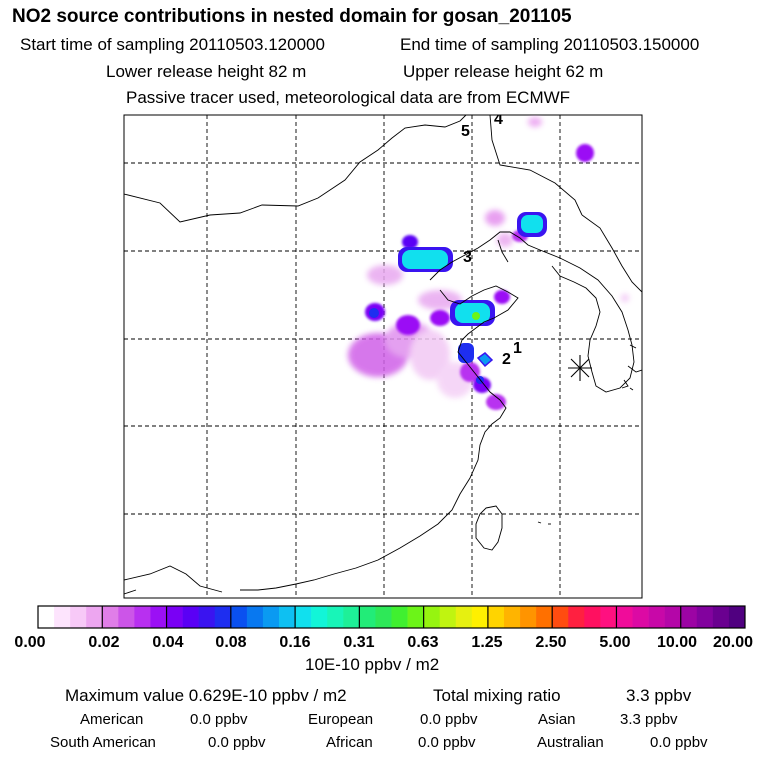  Describe the element at coordinates (349, 742) in the screenshot. I see `region-name-african: African` at that location.